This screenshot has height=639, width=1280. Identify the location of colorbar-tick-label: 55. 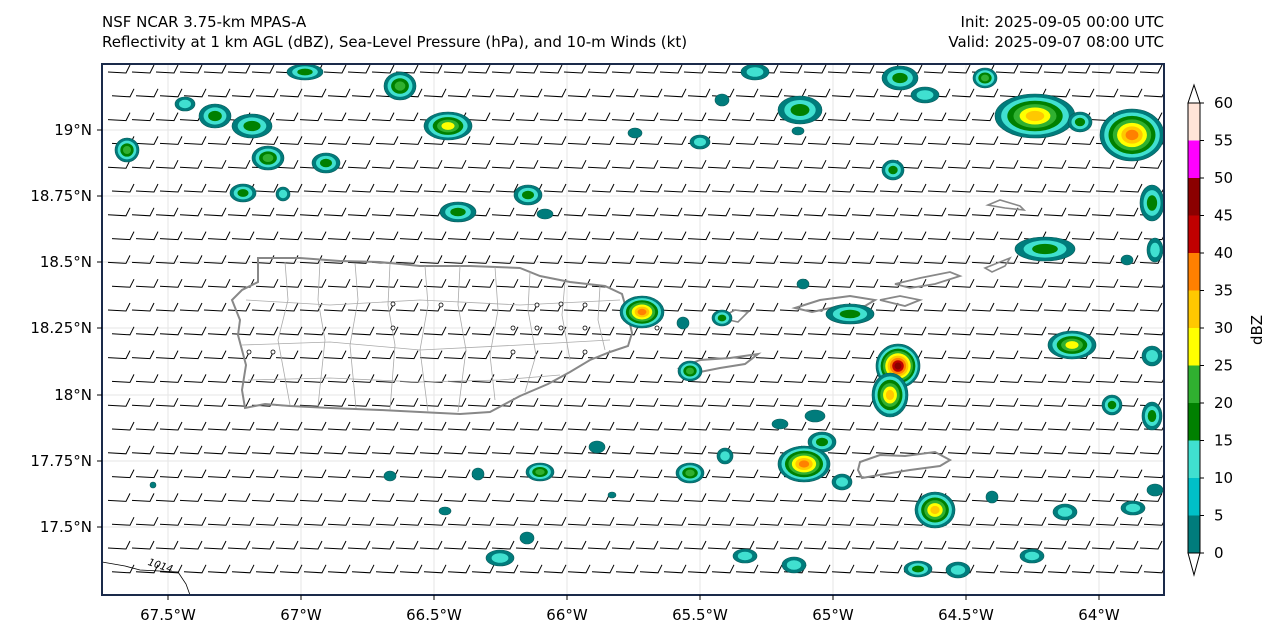
(1223, 141).